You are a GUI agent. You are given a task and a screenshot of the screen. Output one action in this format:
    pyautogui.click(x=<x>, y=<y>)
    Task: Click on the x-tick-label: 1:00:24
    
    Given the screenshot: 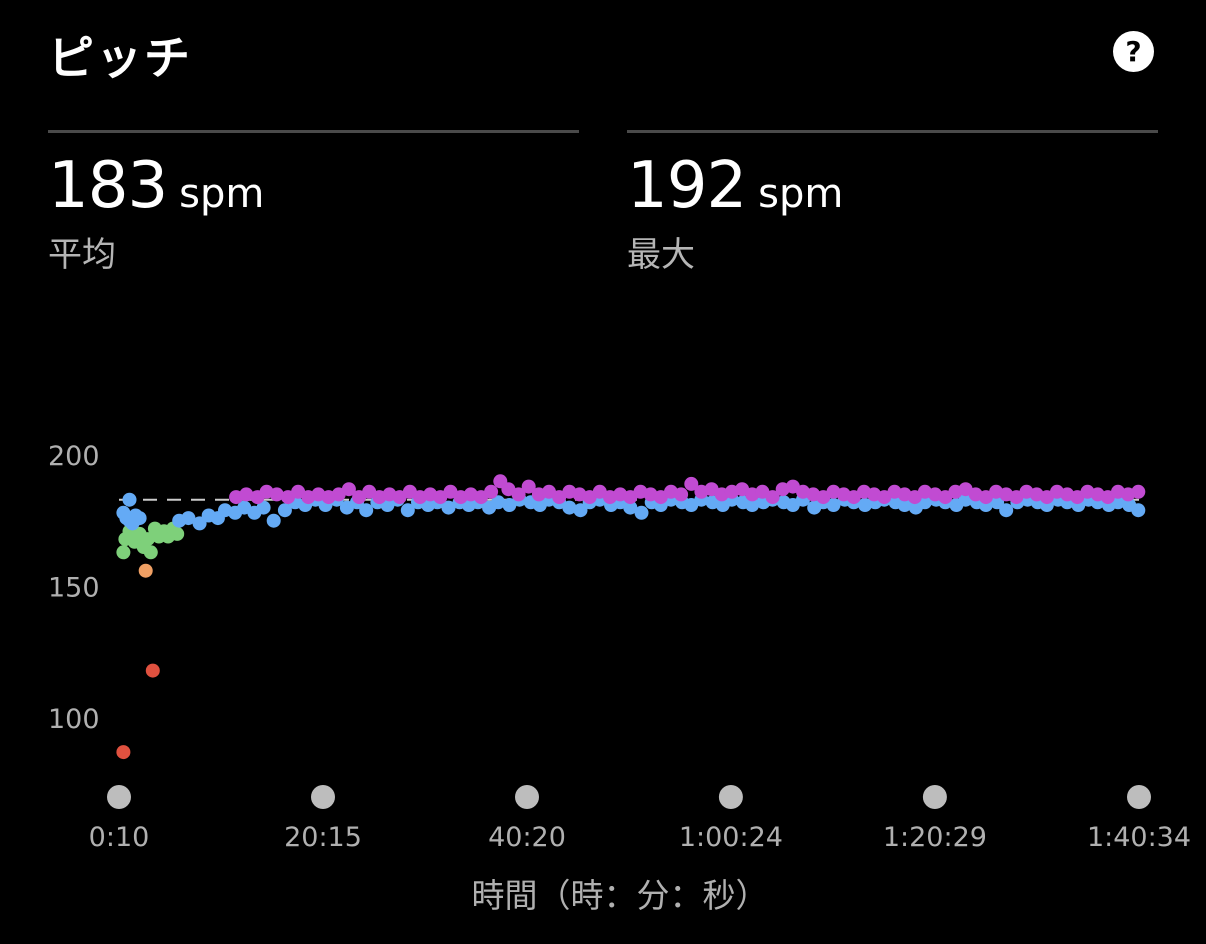 What is the action you would take?
    pyautogui.click(x=731, y=837)
    